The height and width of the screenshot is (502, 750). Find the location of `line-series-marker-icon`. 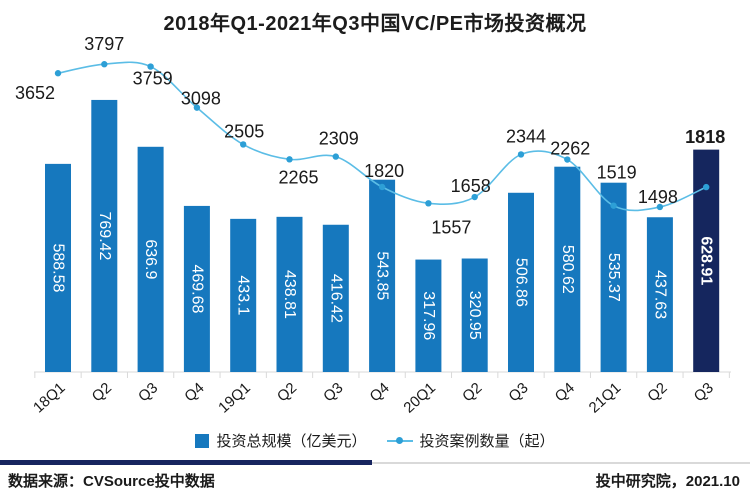

line-series-marker-icon is located at coordinates (399, 441).